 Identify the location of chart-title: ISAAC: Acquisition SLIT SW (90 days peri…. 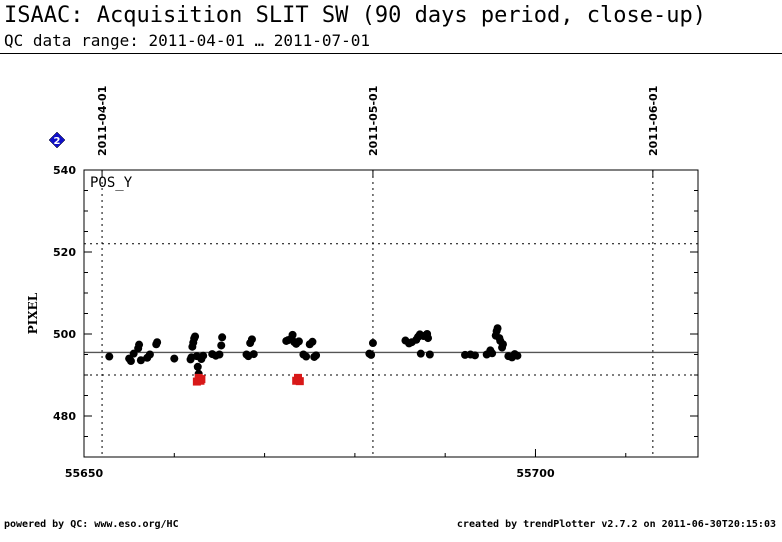
(355, 15).